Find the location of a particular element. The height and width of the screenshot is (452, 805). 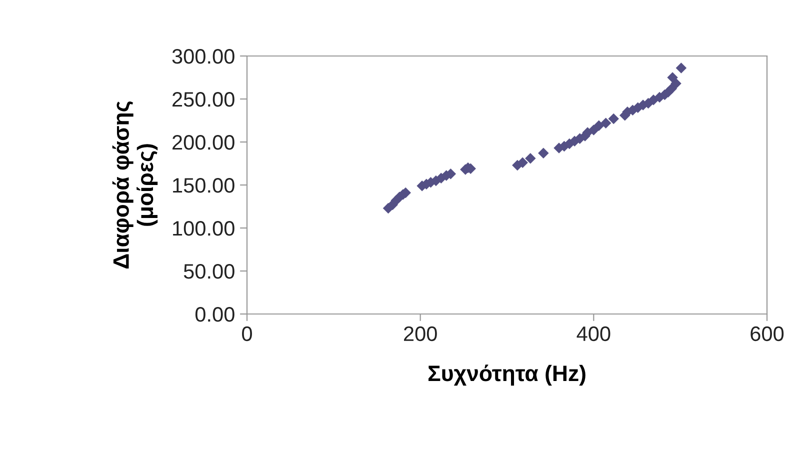

x-tick-label: 600 is located at coordinates (767, 334).